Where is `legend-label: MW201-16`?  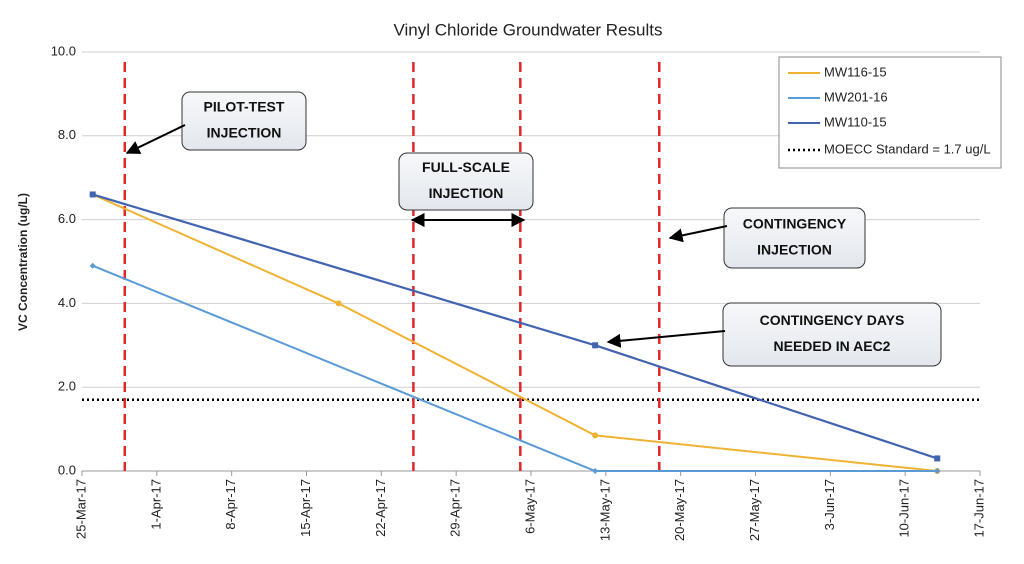
legend-label: MW201-16 is located at coordinates (856, 96).